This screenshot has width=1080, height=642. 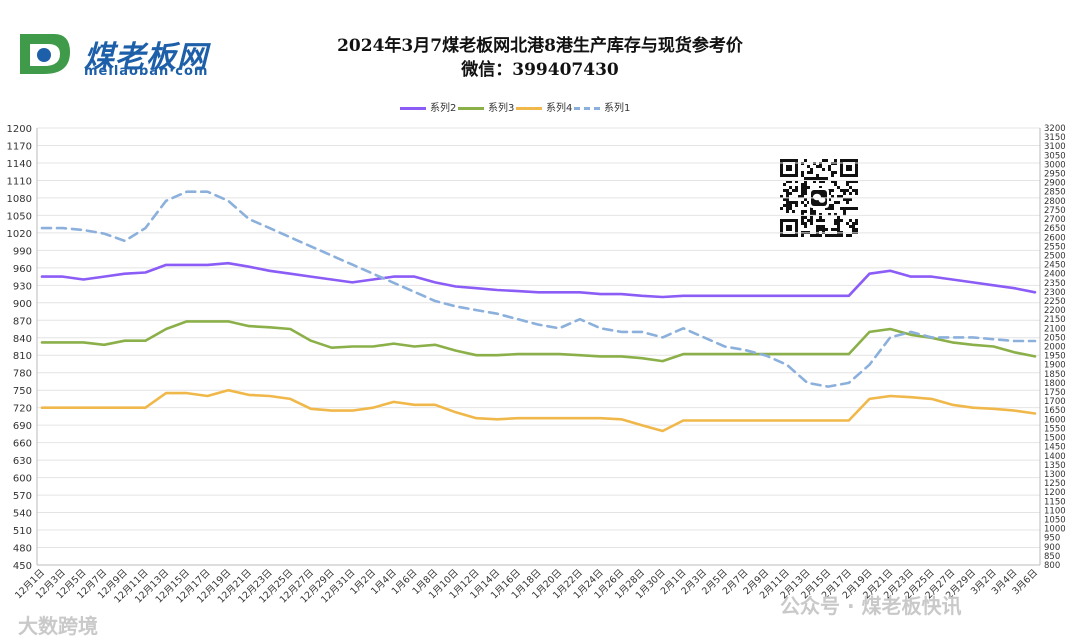 What do you see at coordinates (1052, 557) in the screenshot?
I see `y-right-tick-label: 850` at bounding box center [1052, 557].